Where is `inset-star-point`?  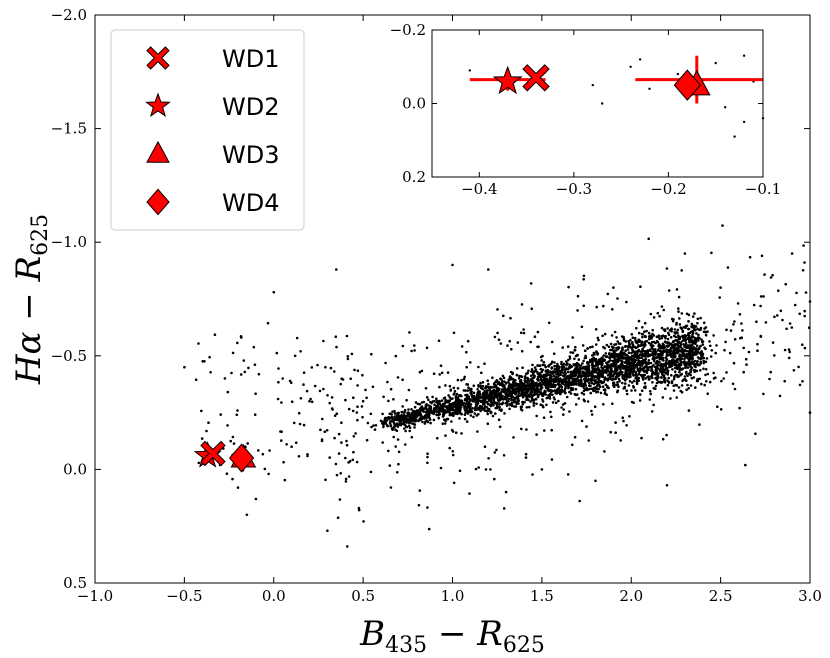 inset-star-point is located at coordinates (734, 136).